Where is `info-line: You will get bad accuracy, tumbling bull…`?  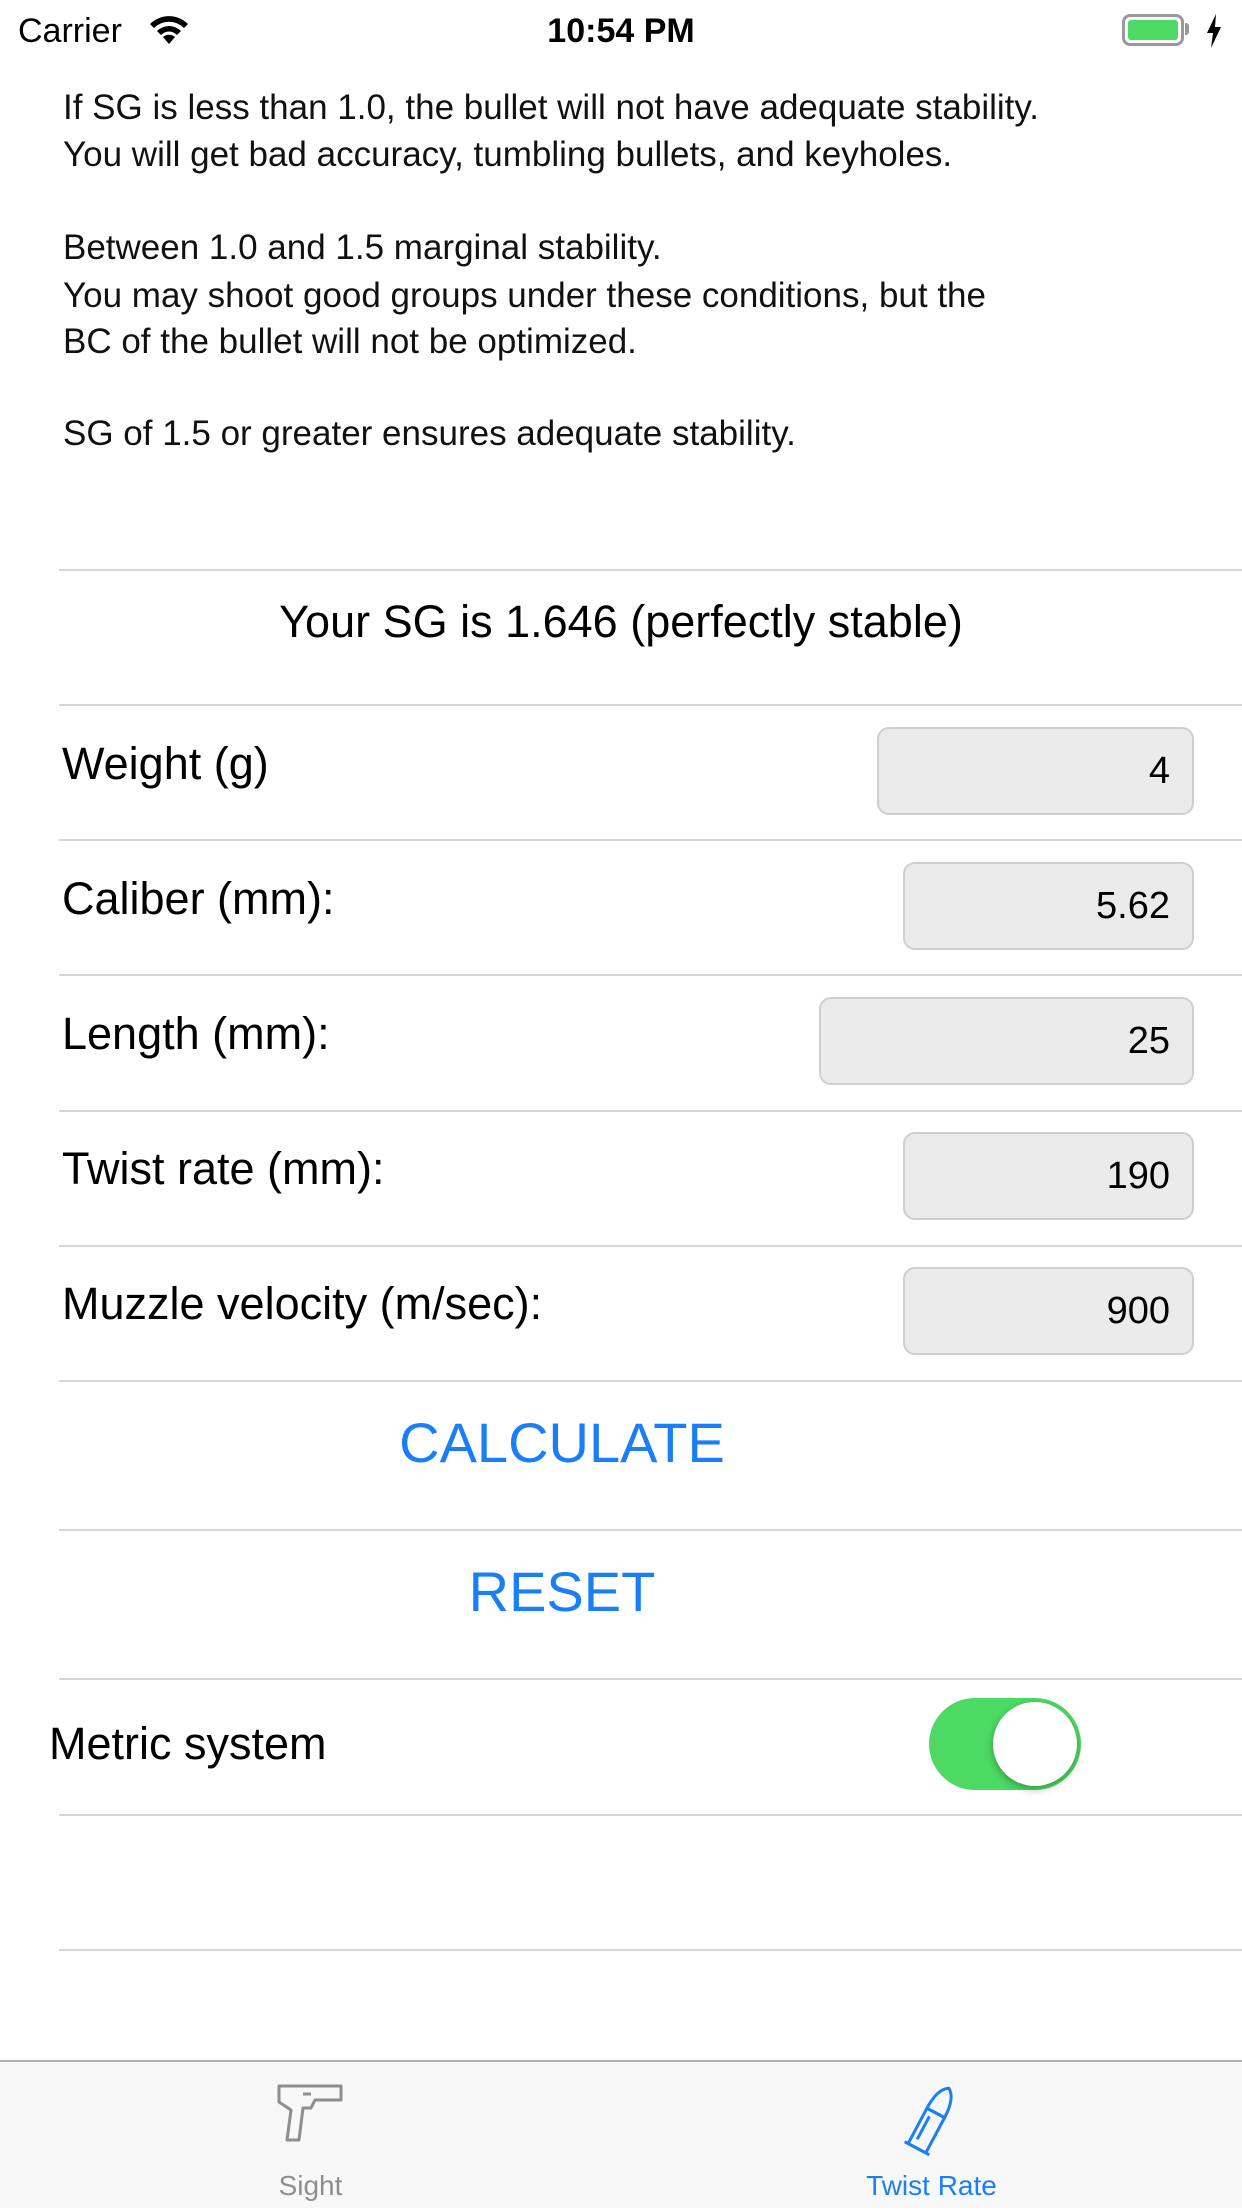
info-line: You will get bad accuracy, tumbling bull… is located at coordinates (508, 154).